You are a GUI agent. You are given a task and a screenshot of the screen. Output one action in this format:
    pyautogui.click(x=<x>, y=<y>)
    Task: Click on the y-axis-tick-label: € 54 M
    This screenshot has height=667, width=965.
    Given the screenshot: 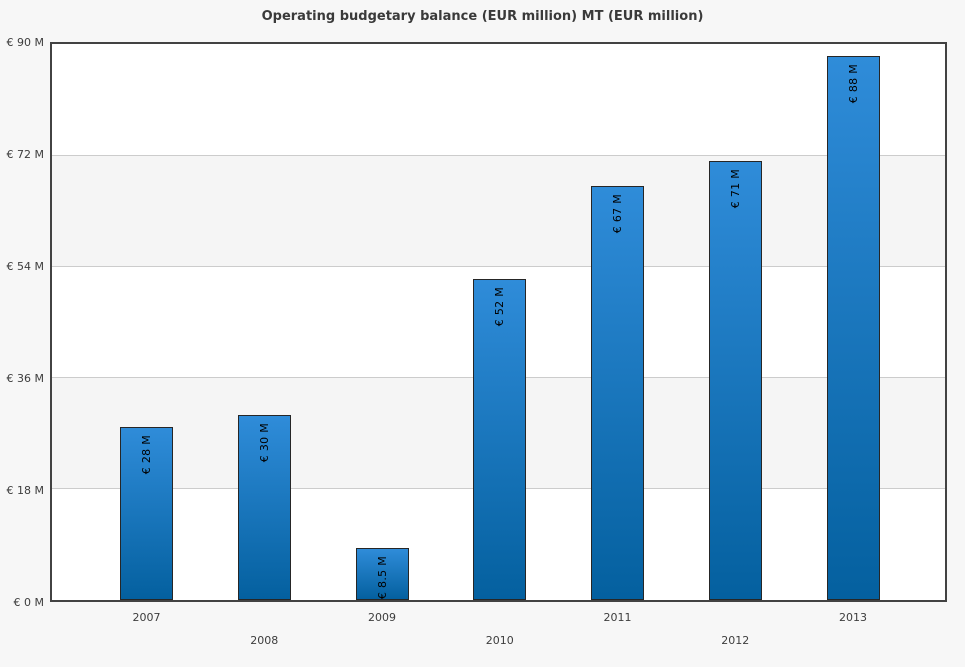 What is the action you would take?
    pyautogui.click(x=25, y=266)
    